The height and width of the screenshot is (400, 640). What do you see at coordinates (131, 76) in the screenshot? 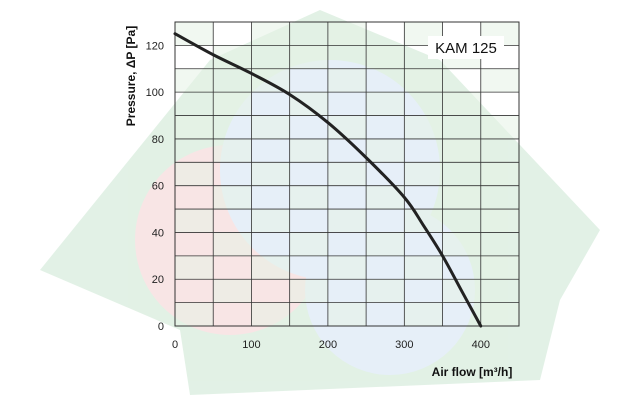
I see `y-axis-title: Pressure, ΔP [Pa]` at bounding box center [131, 76].